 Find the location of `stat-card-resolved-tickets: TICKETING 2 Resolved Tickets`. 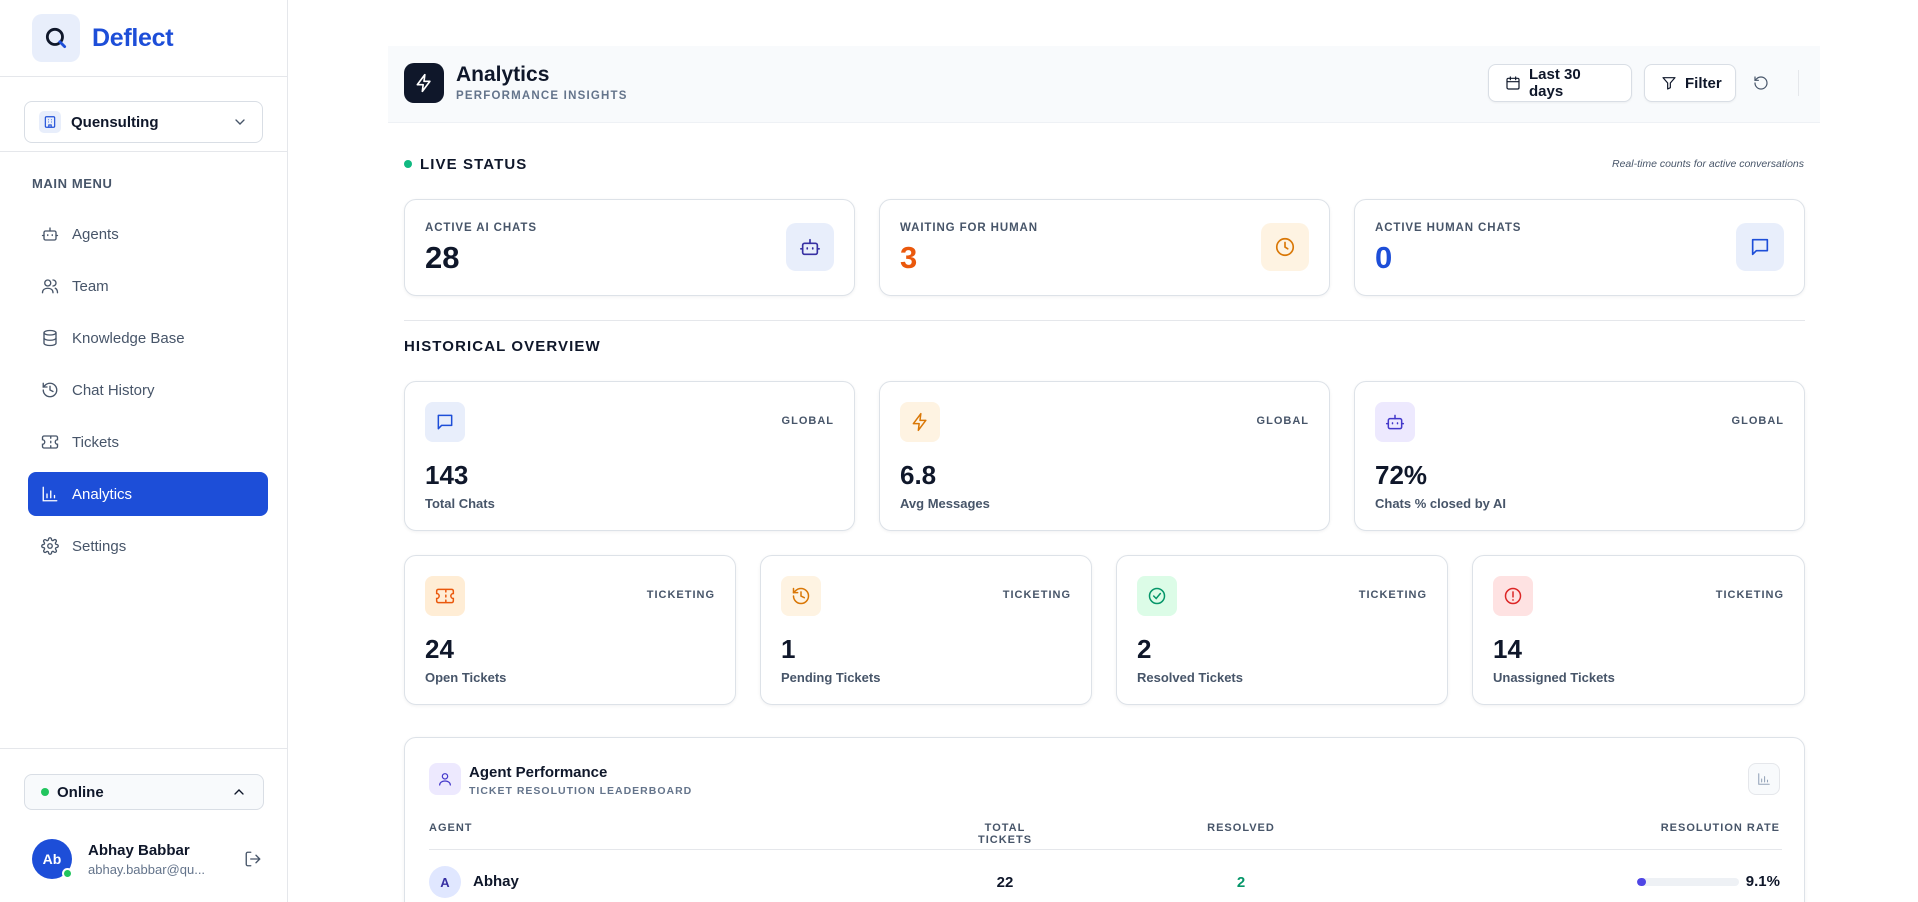

stat-card-resolved-tickets: TICKETING 2 Resolved Tickets is located at coordinates (1282, 630).